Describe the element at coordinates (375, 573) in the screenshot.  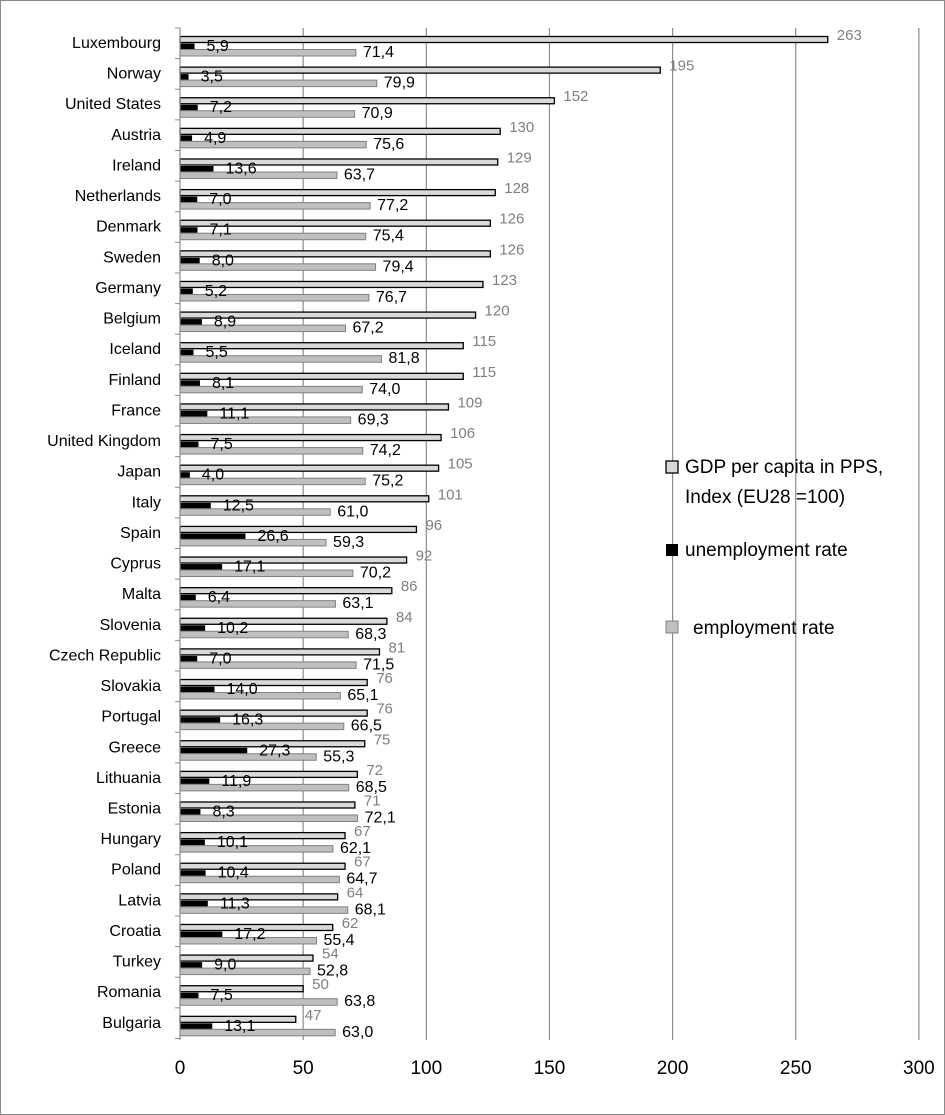
I see `employment-value-label: 70,2` at that location.